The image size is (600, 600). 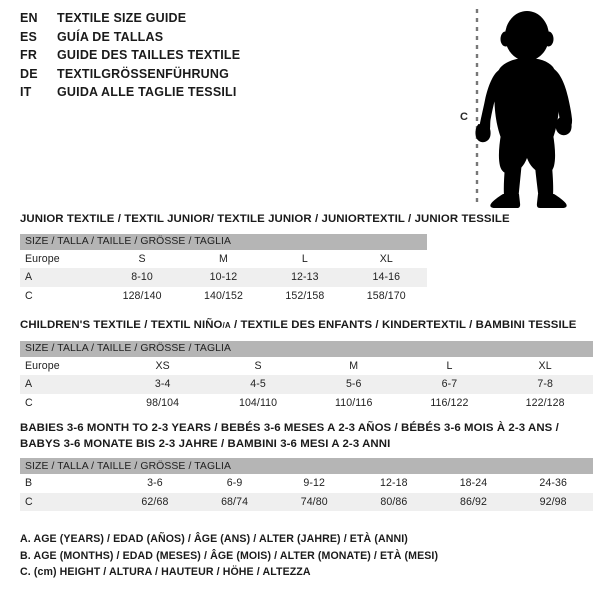 What do you see at coordinates (29, 18) in the screenshot?
I see `language-code: EN` at bounding box center [29, 18].